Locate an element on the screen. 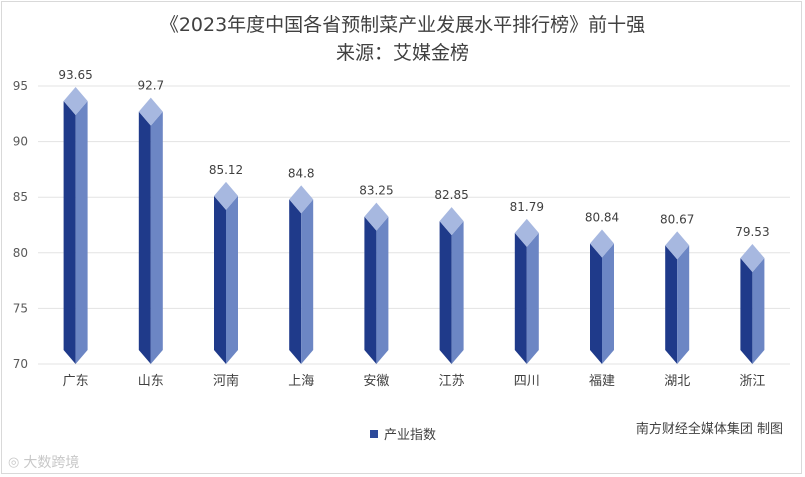 This screenshot has width=805, height=477. legend-swatch is located at coordinates (374, 433).